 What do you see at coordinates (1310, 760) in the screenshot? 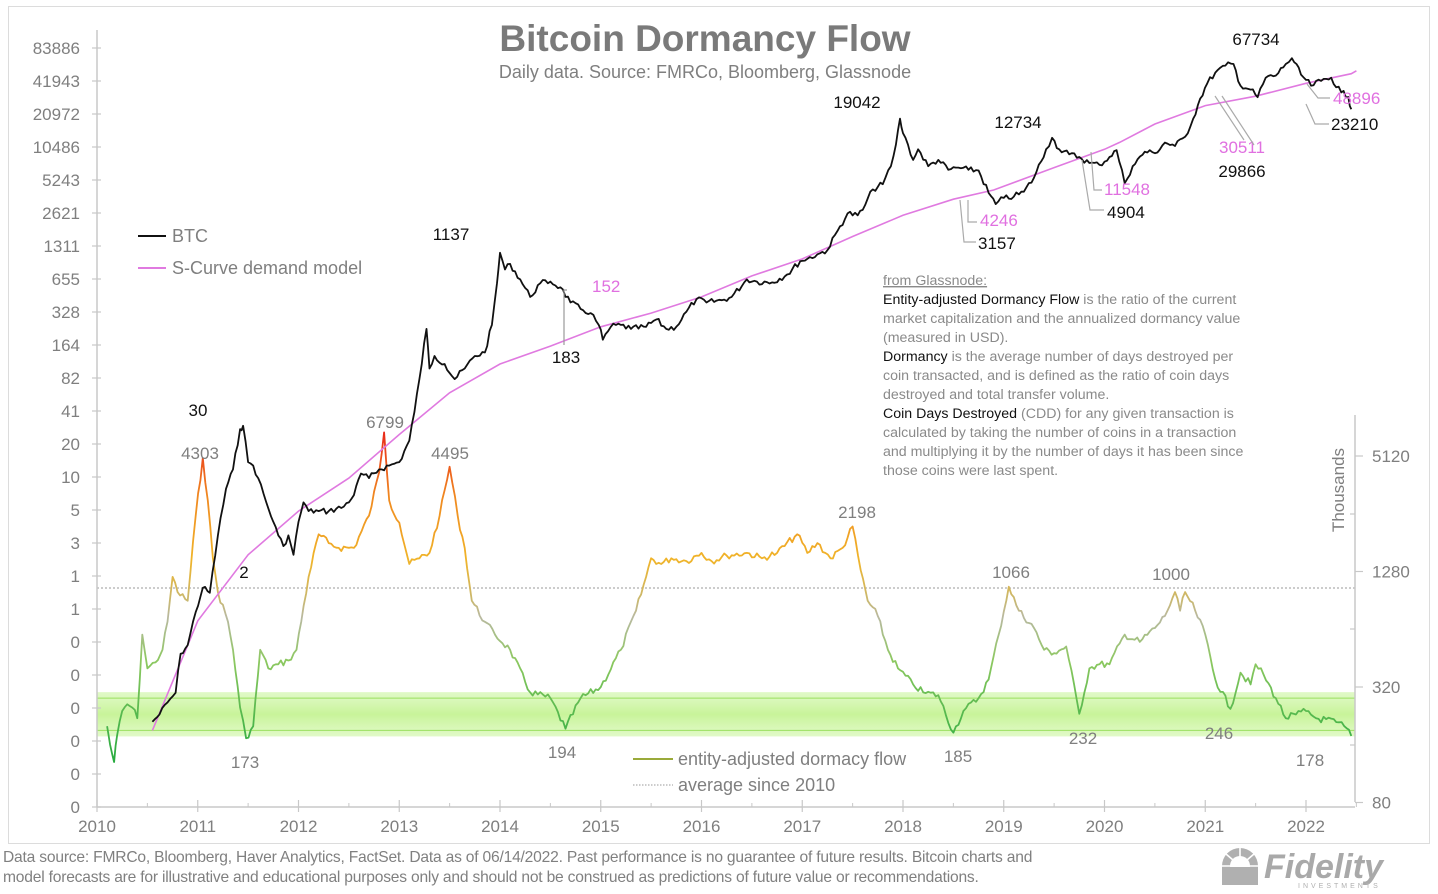
I see `annotation-label: 178` at bounding box center [1310, 760].